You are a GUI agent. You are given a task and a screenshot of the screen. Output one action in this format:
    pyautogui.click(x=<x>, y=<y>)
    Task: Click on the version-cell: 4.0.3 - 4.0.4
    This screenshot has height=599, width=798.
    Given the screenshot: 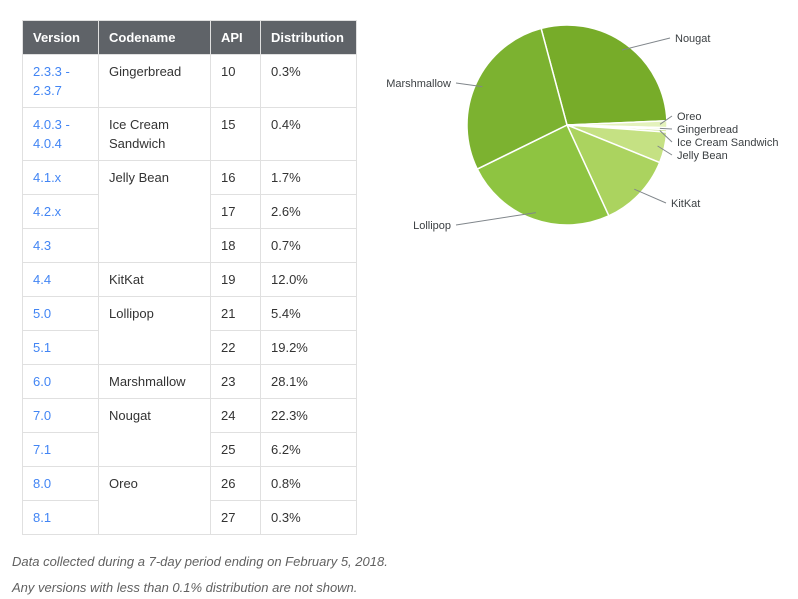 What is the action you would take?
    pyautogui.click(x=60, y=134)
    